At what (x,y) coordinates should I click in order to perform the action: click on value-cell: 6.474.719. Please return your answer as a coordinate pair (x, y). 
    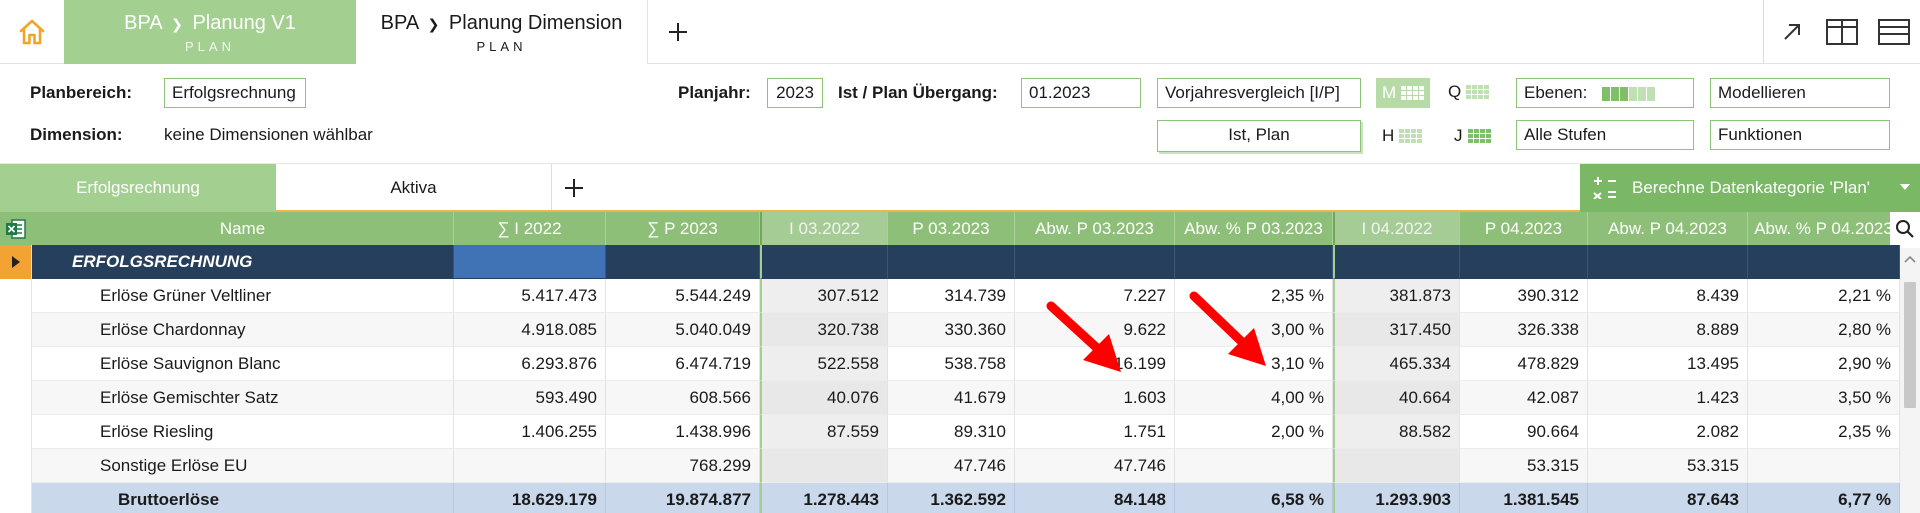
    Looking at the image, I should click on (683, 364).